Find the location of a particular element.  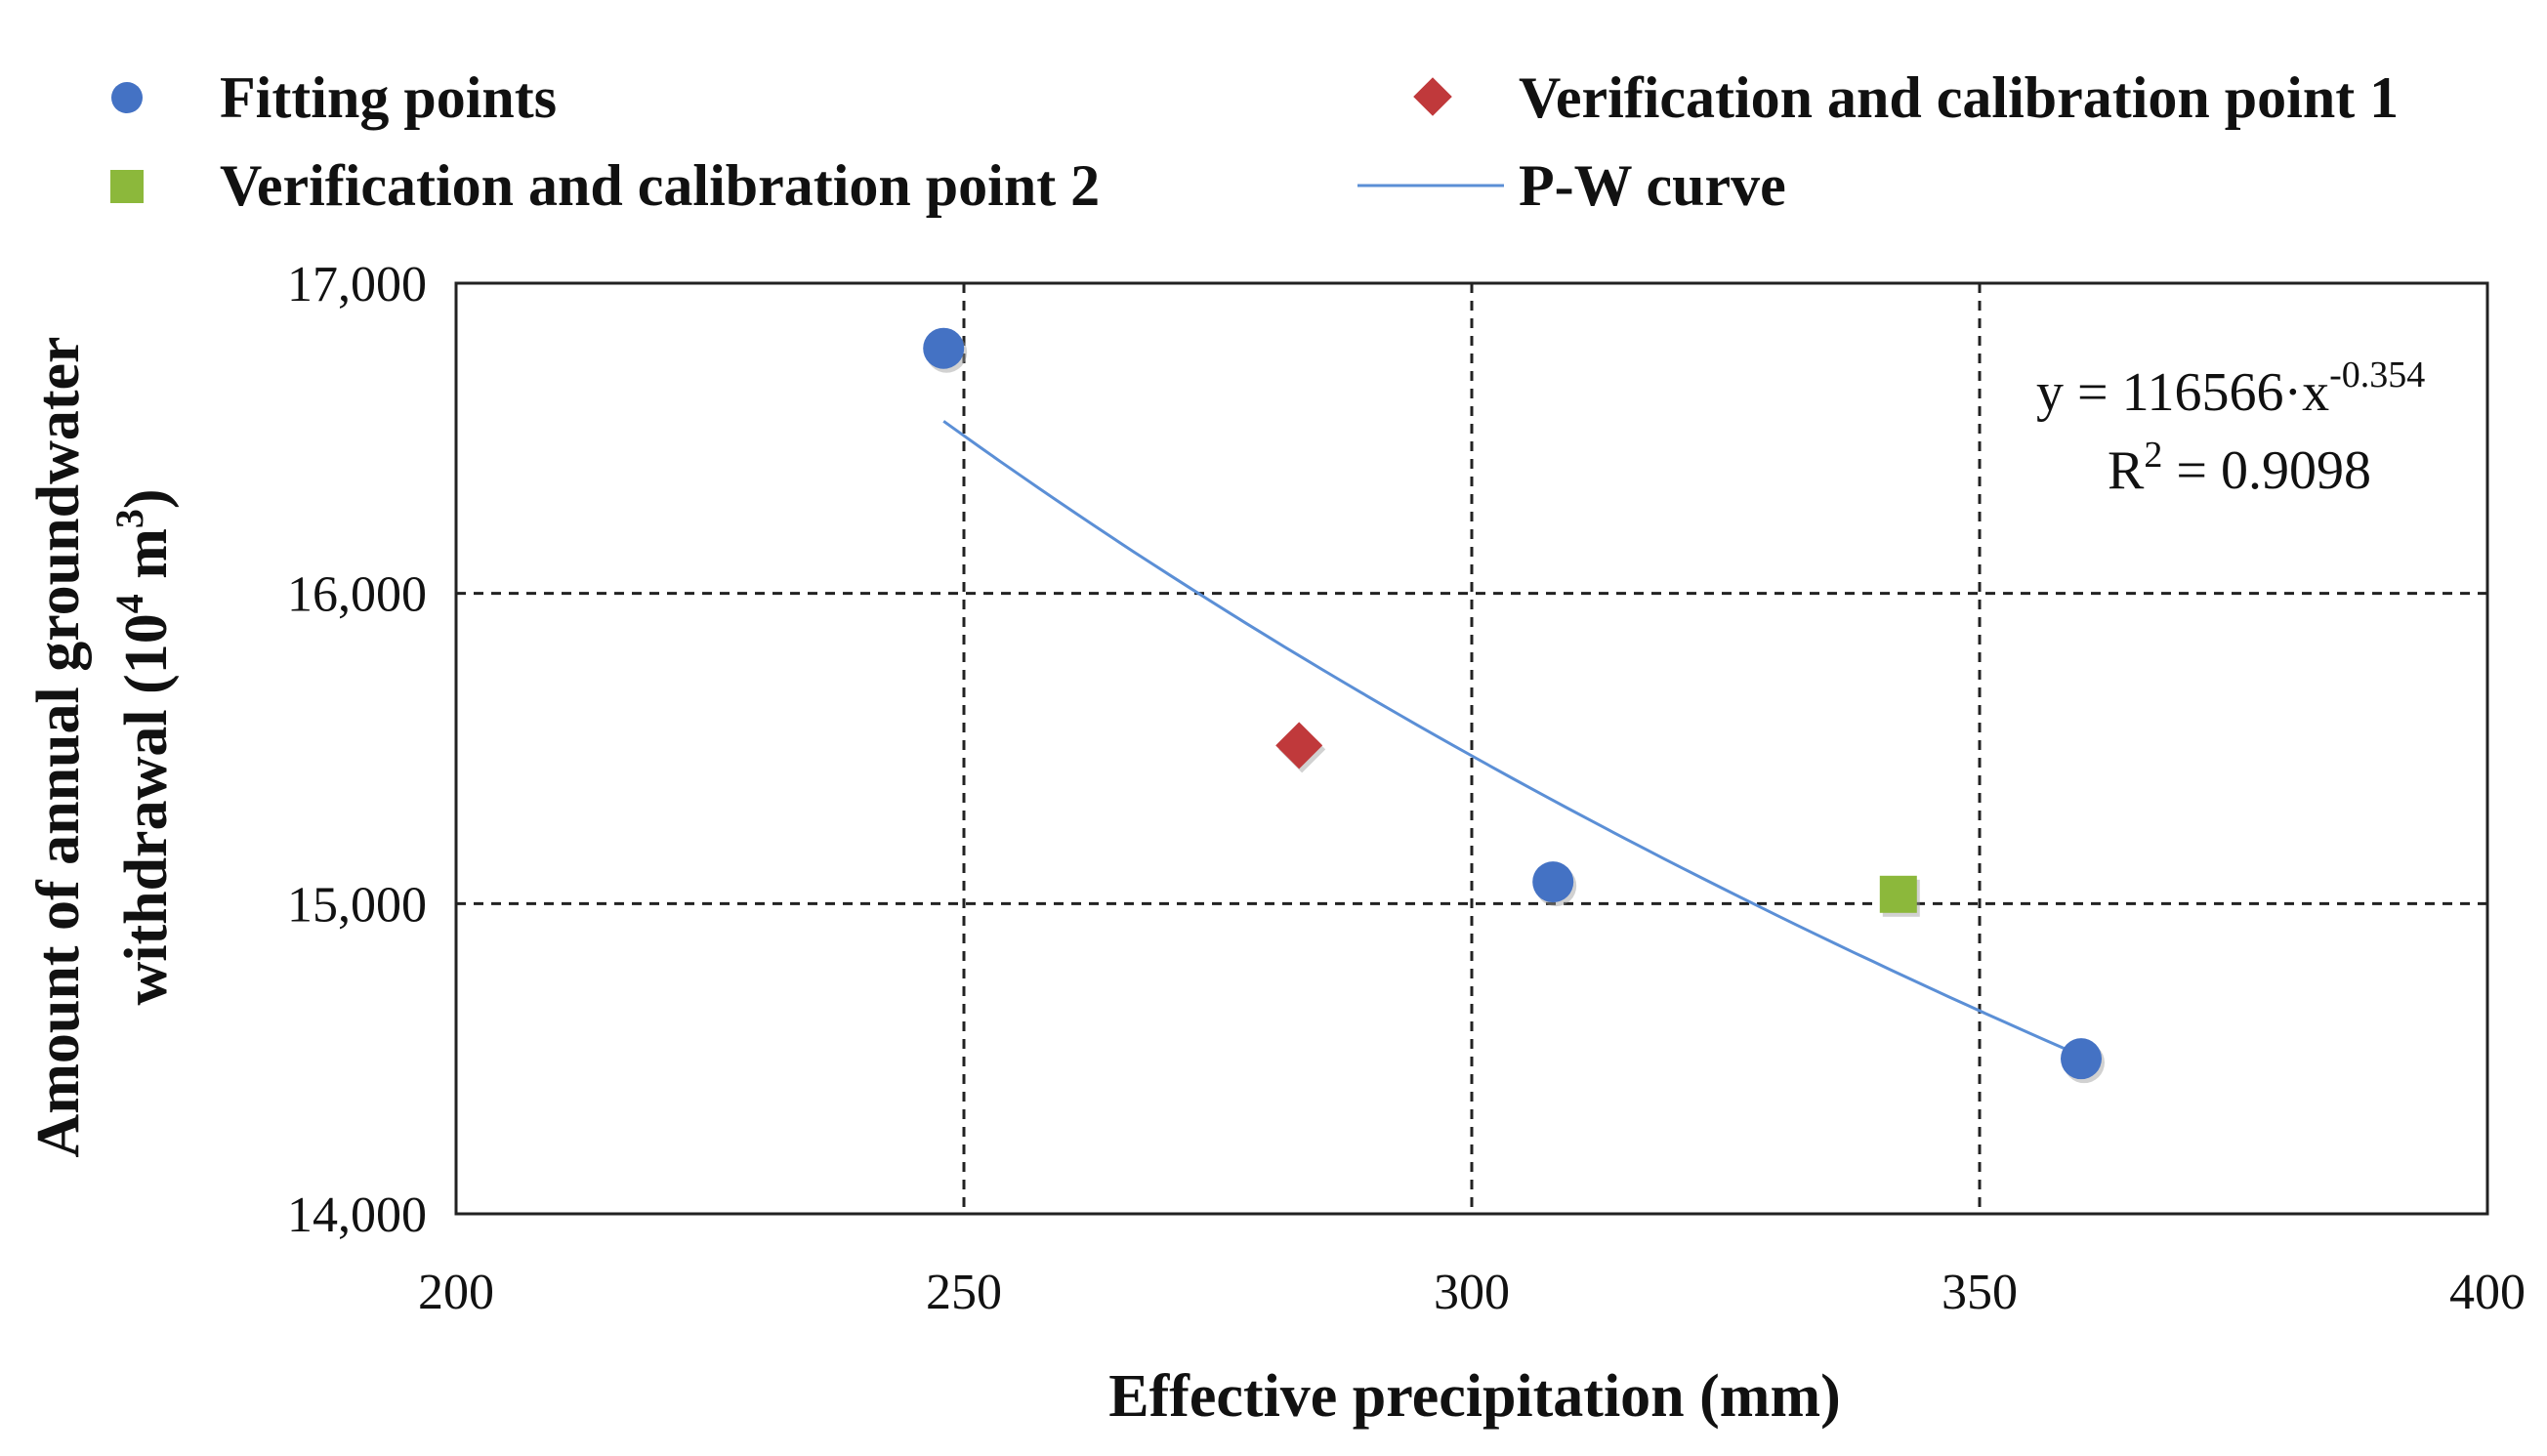

legend-label-verification-2: Verification and calibration point 2 is located at coordinates (660, 185).